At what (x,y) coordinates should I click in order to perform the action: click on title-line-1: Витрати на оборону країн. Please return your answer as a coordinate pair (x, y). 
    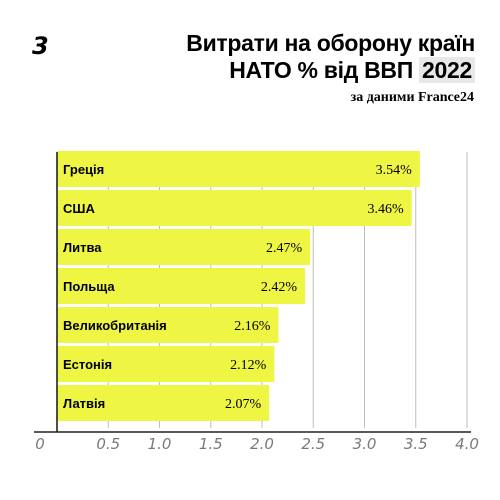
    Looking at the image, I should click on (330, 43).